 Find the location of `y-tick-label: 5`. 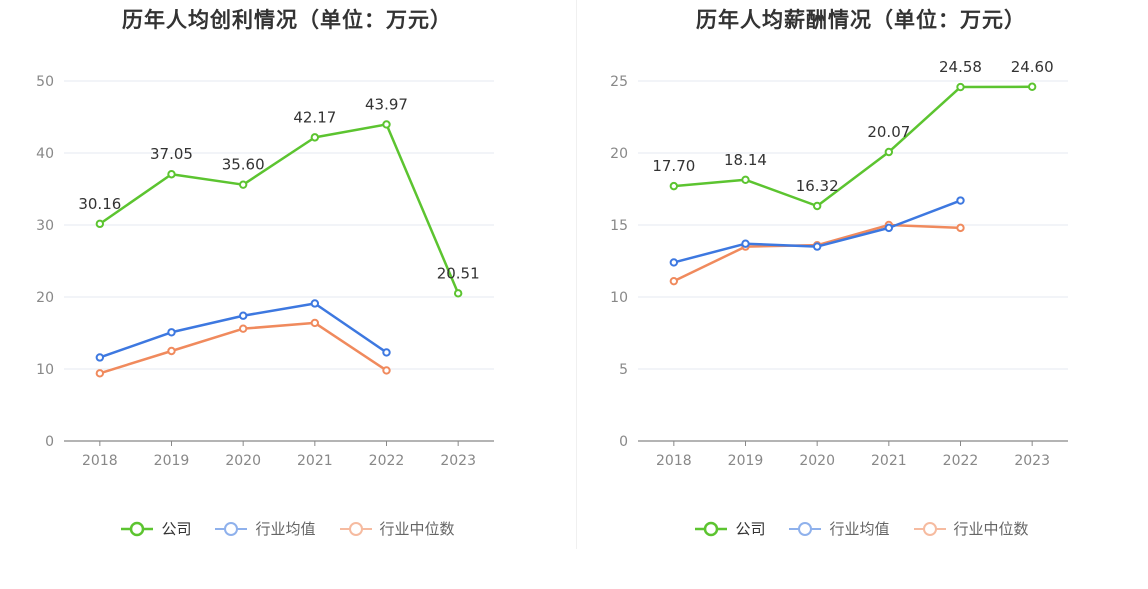

y-tick-label: 5 is located at coordinates (623, 370).